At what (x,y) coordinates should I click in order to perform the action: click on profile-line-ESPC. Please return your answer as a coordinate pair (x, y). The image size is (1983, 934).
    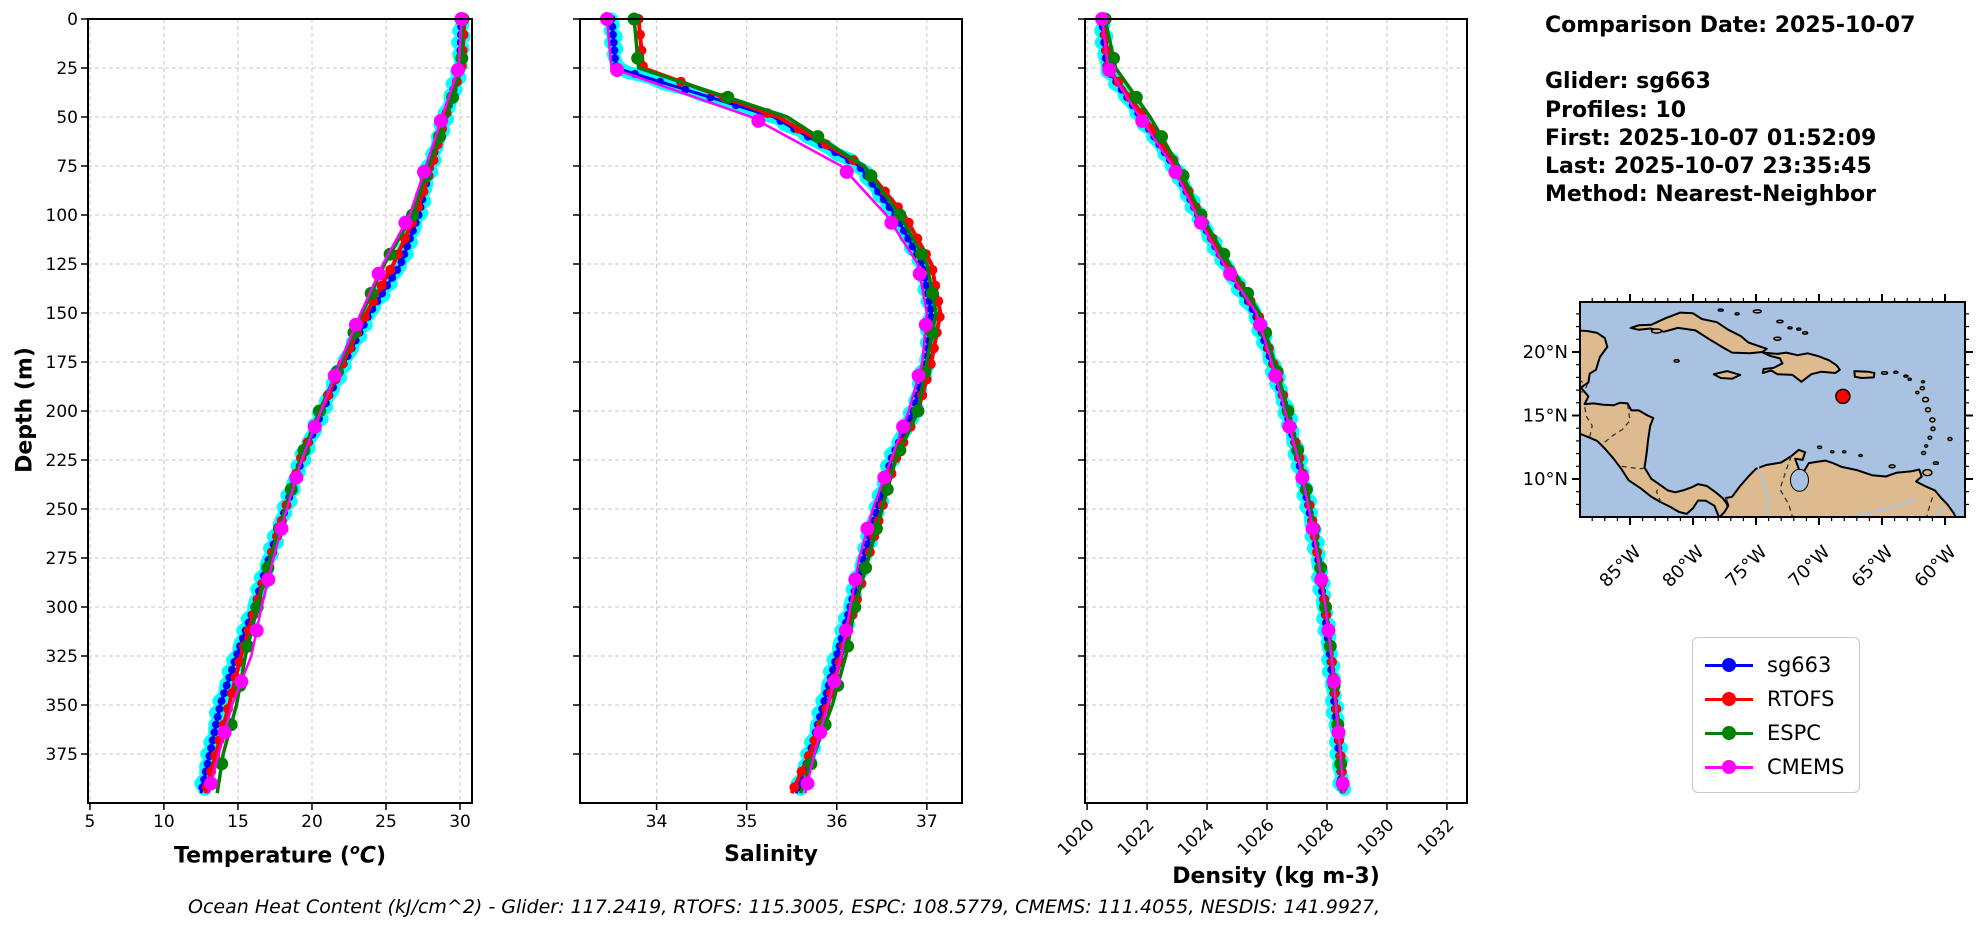
    Looking at the image, I should click on (1223, 406).